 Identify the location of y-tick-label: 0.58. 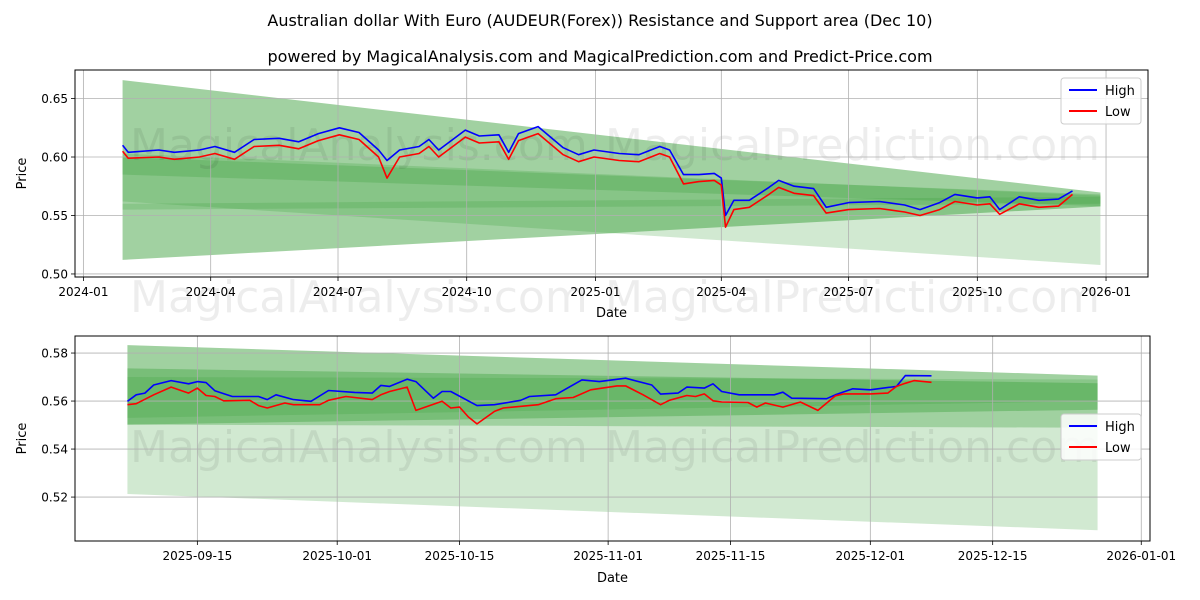
(54, 354).